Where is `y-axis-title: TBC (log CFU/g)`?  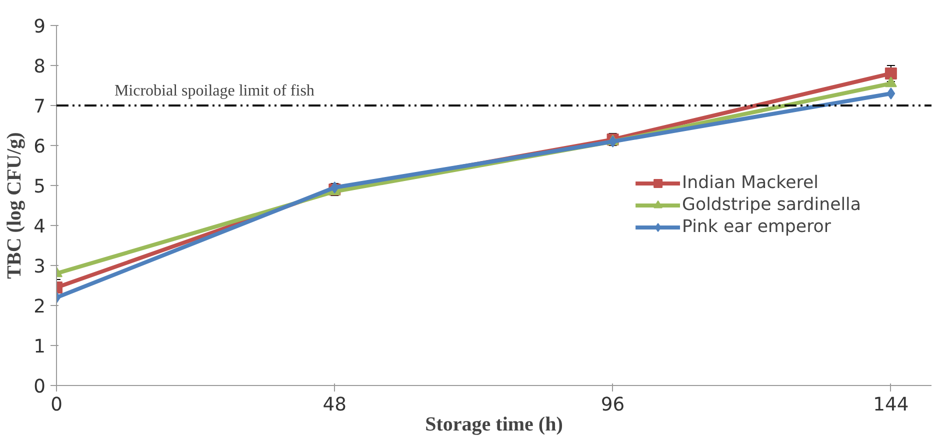 y-axis-title: TBC (log CFU/g) is located at coordinates (15, 205).